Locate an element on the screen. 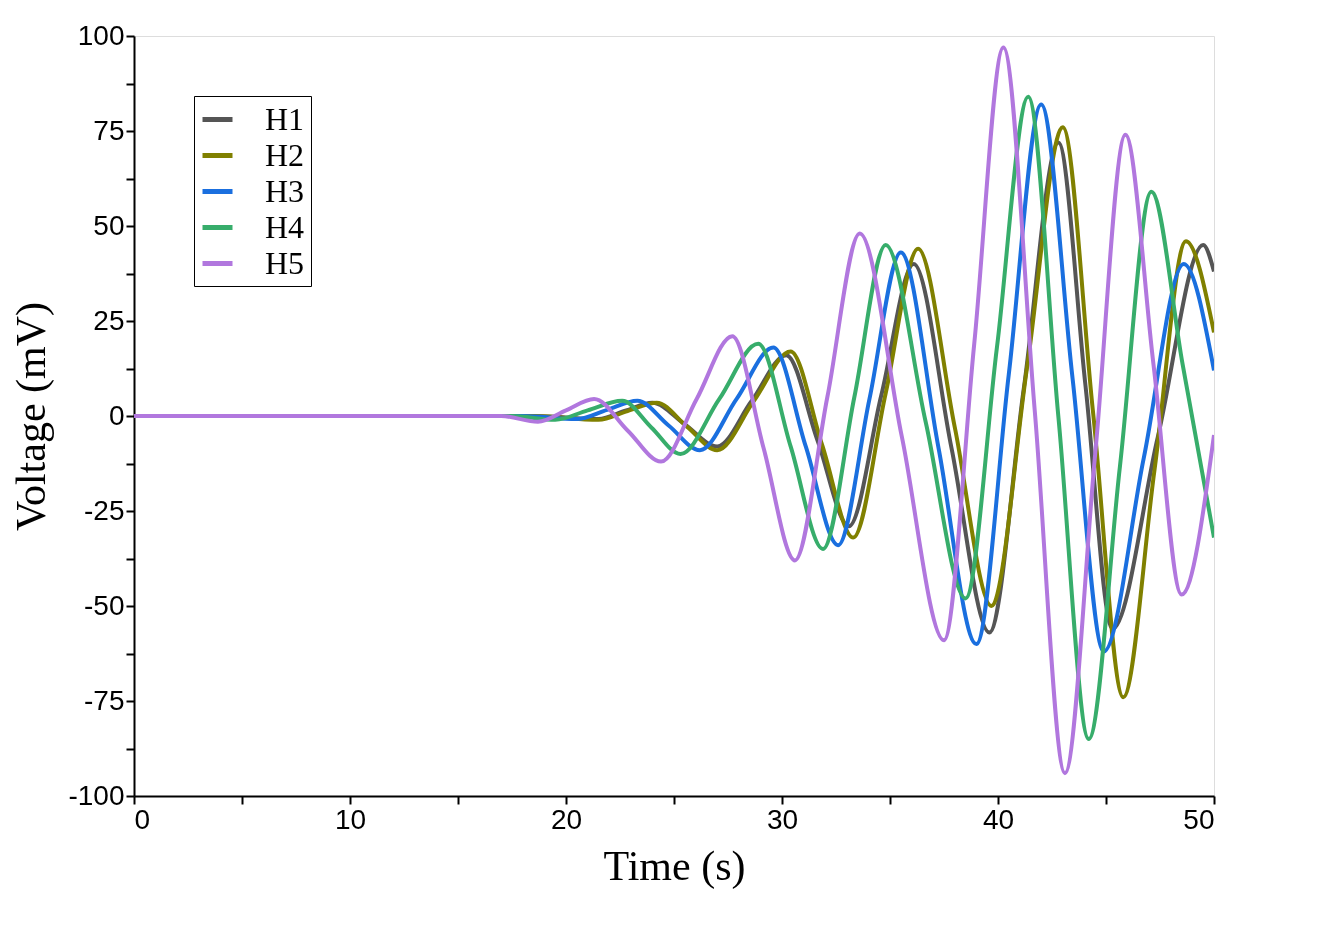  legend-label: H3 is located at coordinates (285, 190).